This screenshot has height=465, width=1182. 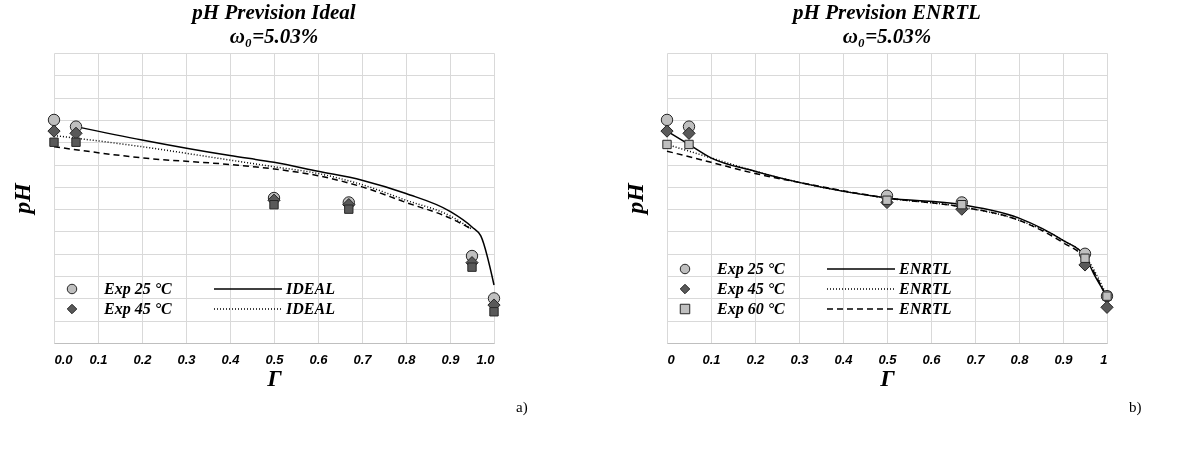 I want to click on legend-label: Exp 60 °C, so click(x=751, y=309).